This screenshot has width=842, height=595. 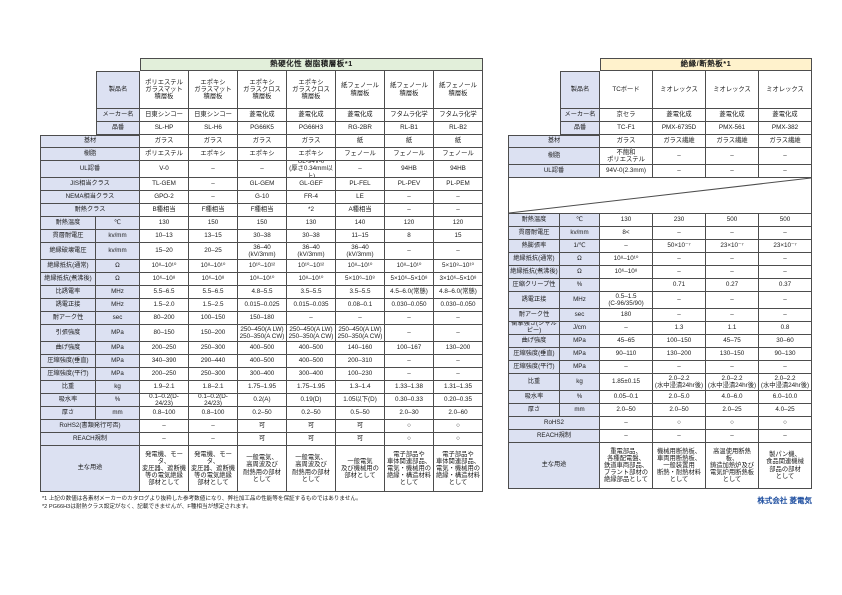 What do you see at coordinates (360, 348) in the screenshot?
I see `value-cell: 140–160` at bounding box center [360, 348].